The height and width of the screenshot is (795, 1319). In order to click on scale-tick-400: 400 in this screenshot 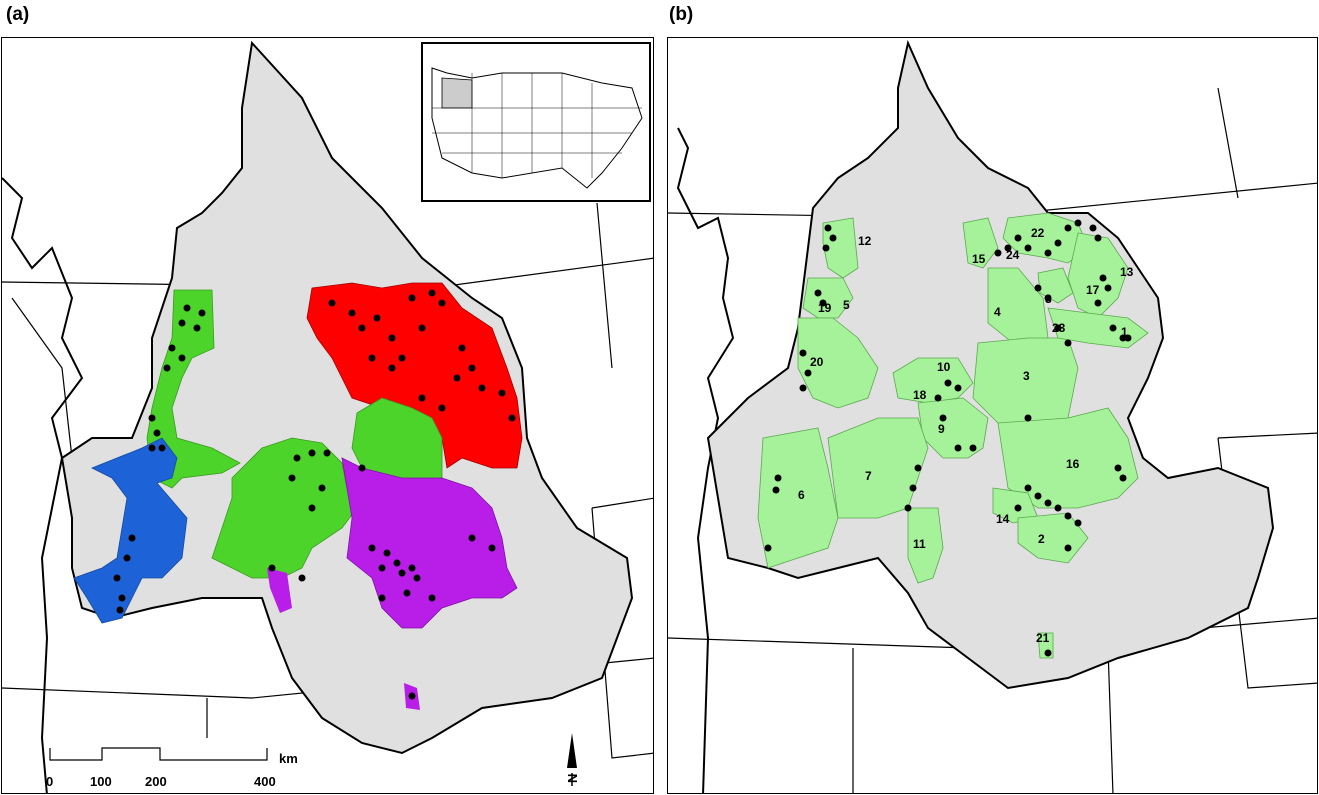, I will do `click(265, 781)`.